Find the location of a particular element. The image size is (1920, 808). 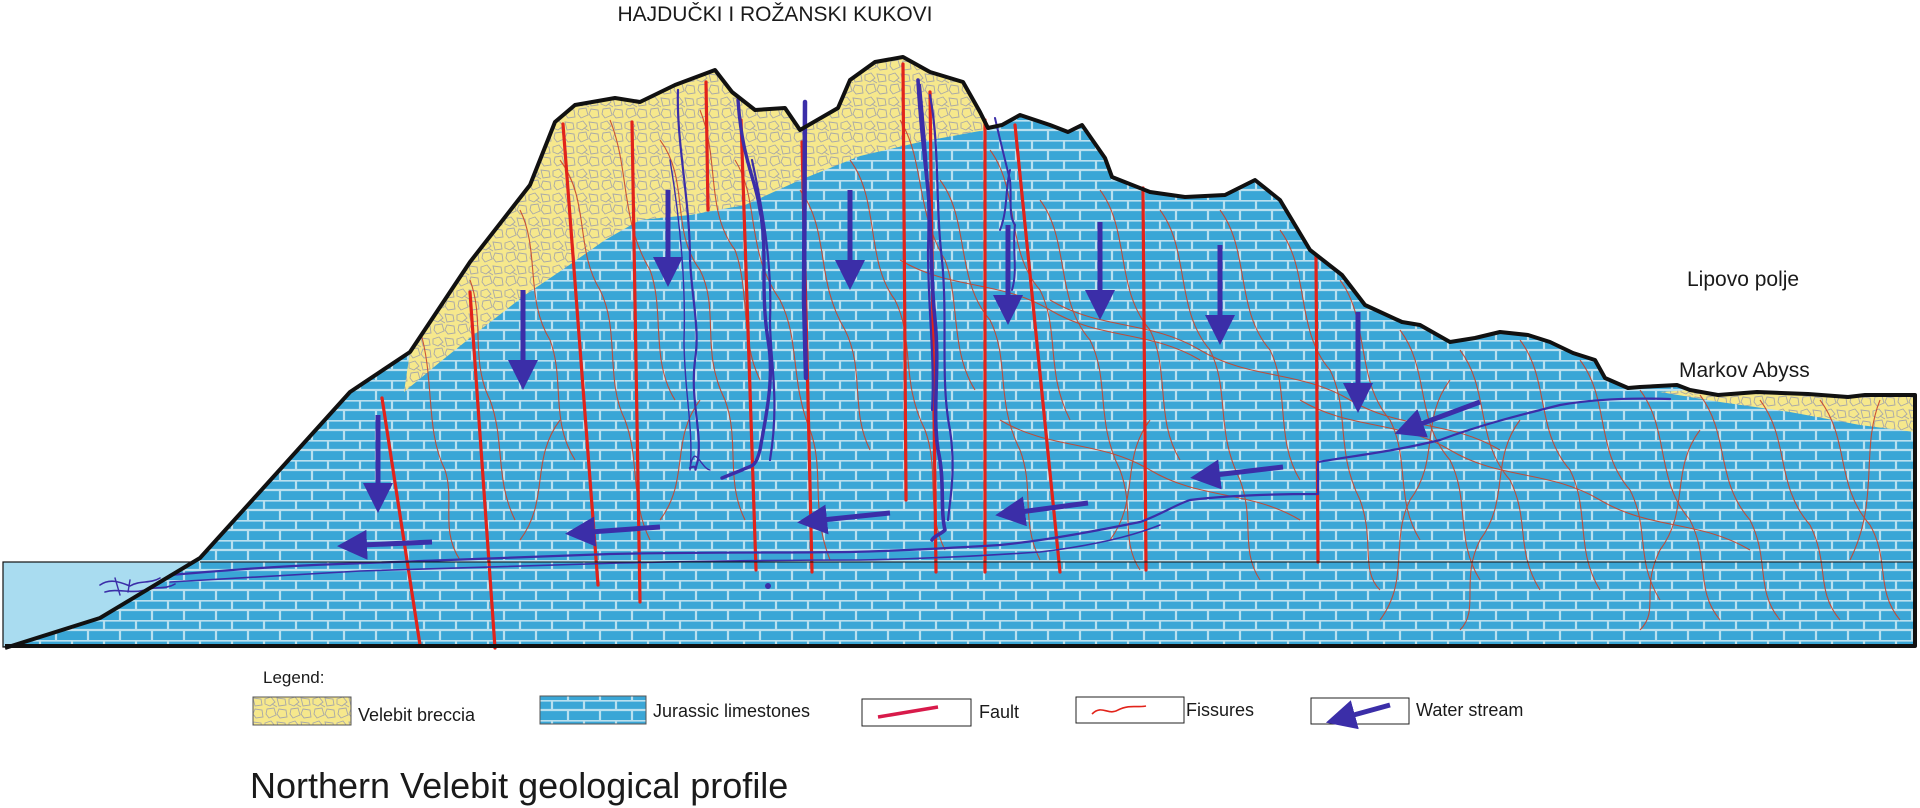

limestone-swatch-icon is located at coordinates (593, 710).